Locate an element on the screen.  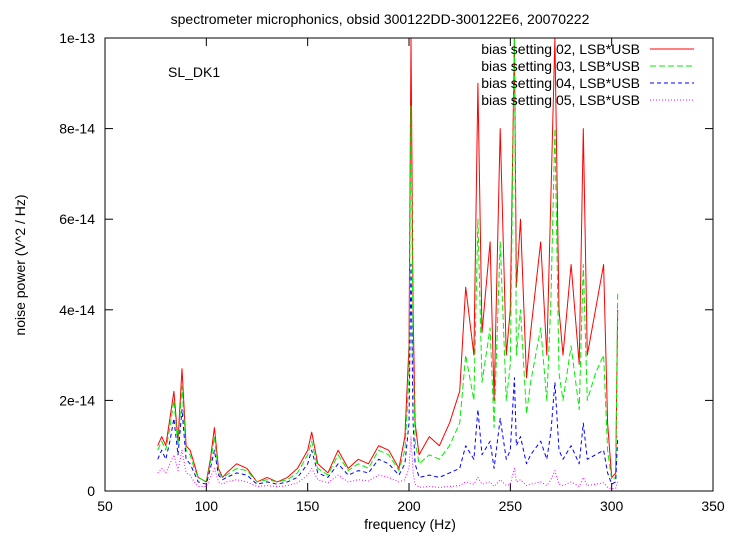
x-axis-label: frequency (Hz) is located at coordinates (410, 524).